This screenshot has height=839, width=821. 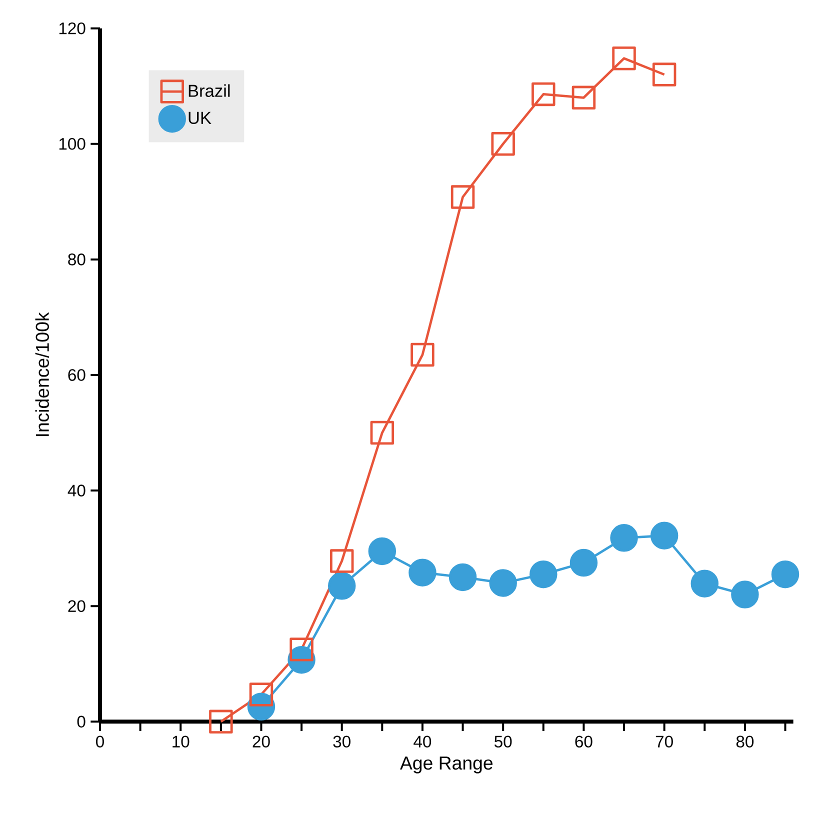 I want to click on y-tick-label: 60, so click(x=77, y=375).